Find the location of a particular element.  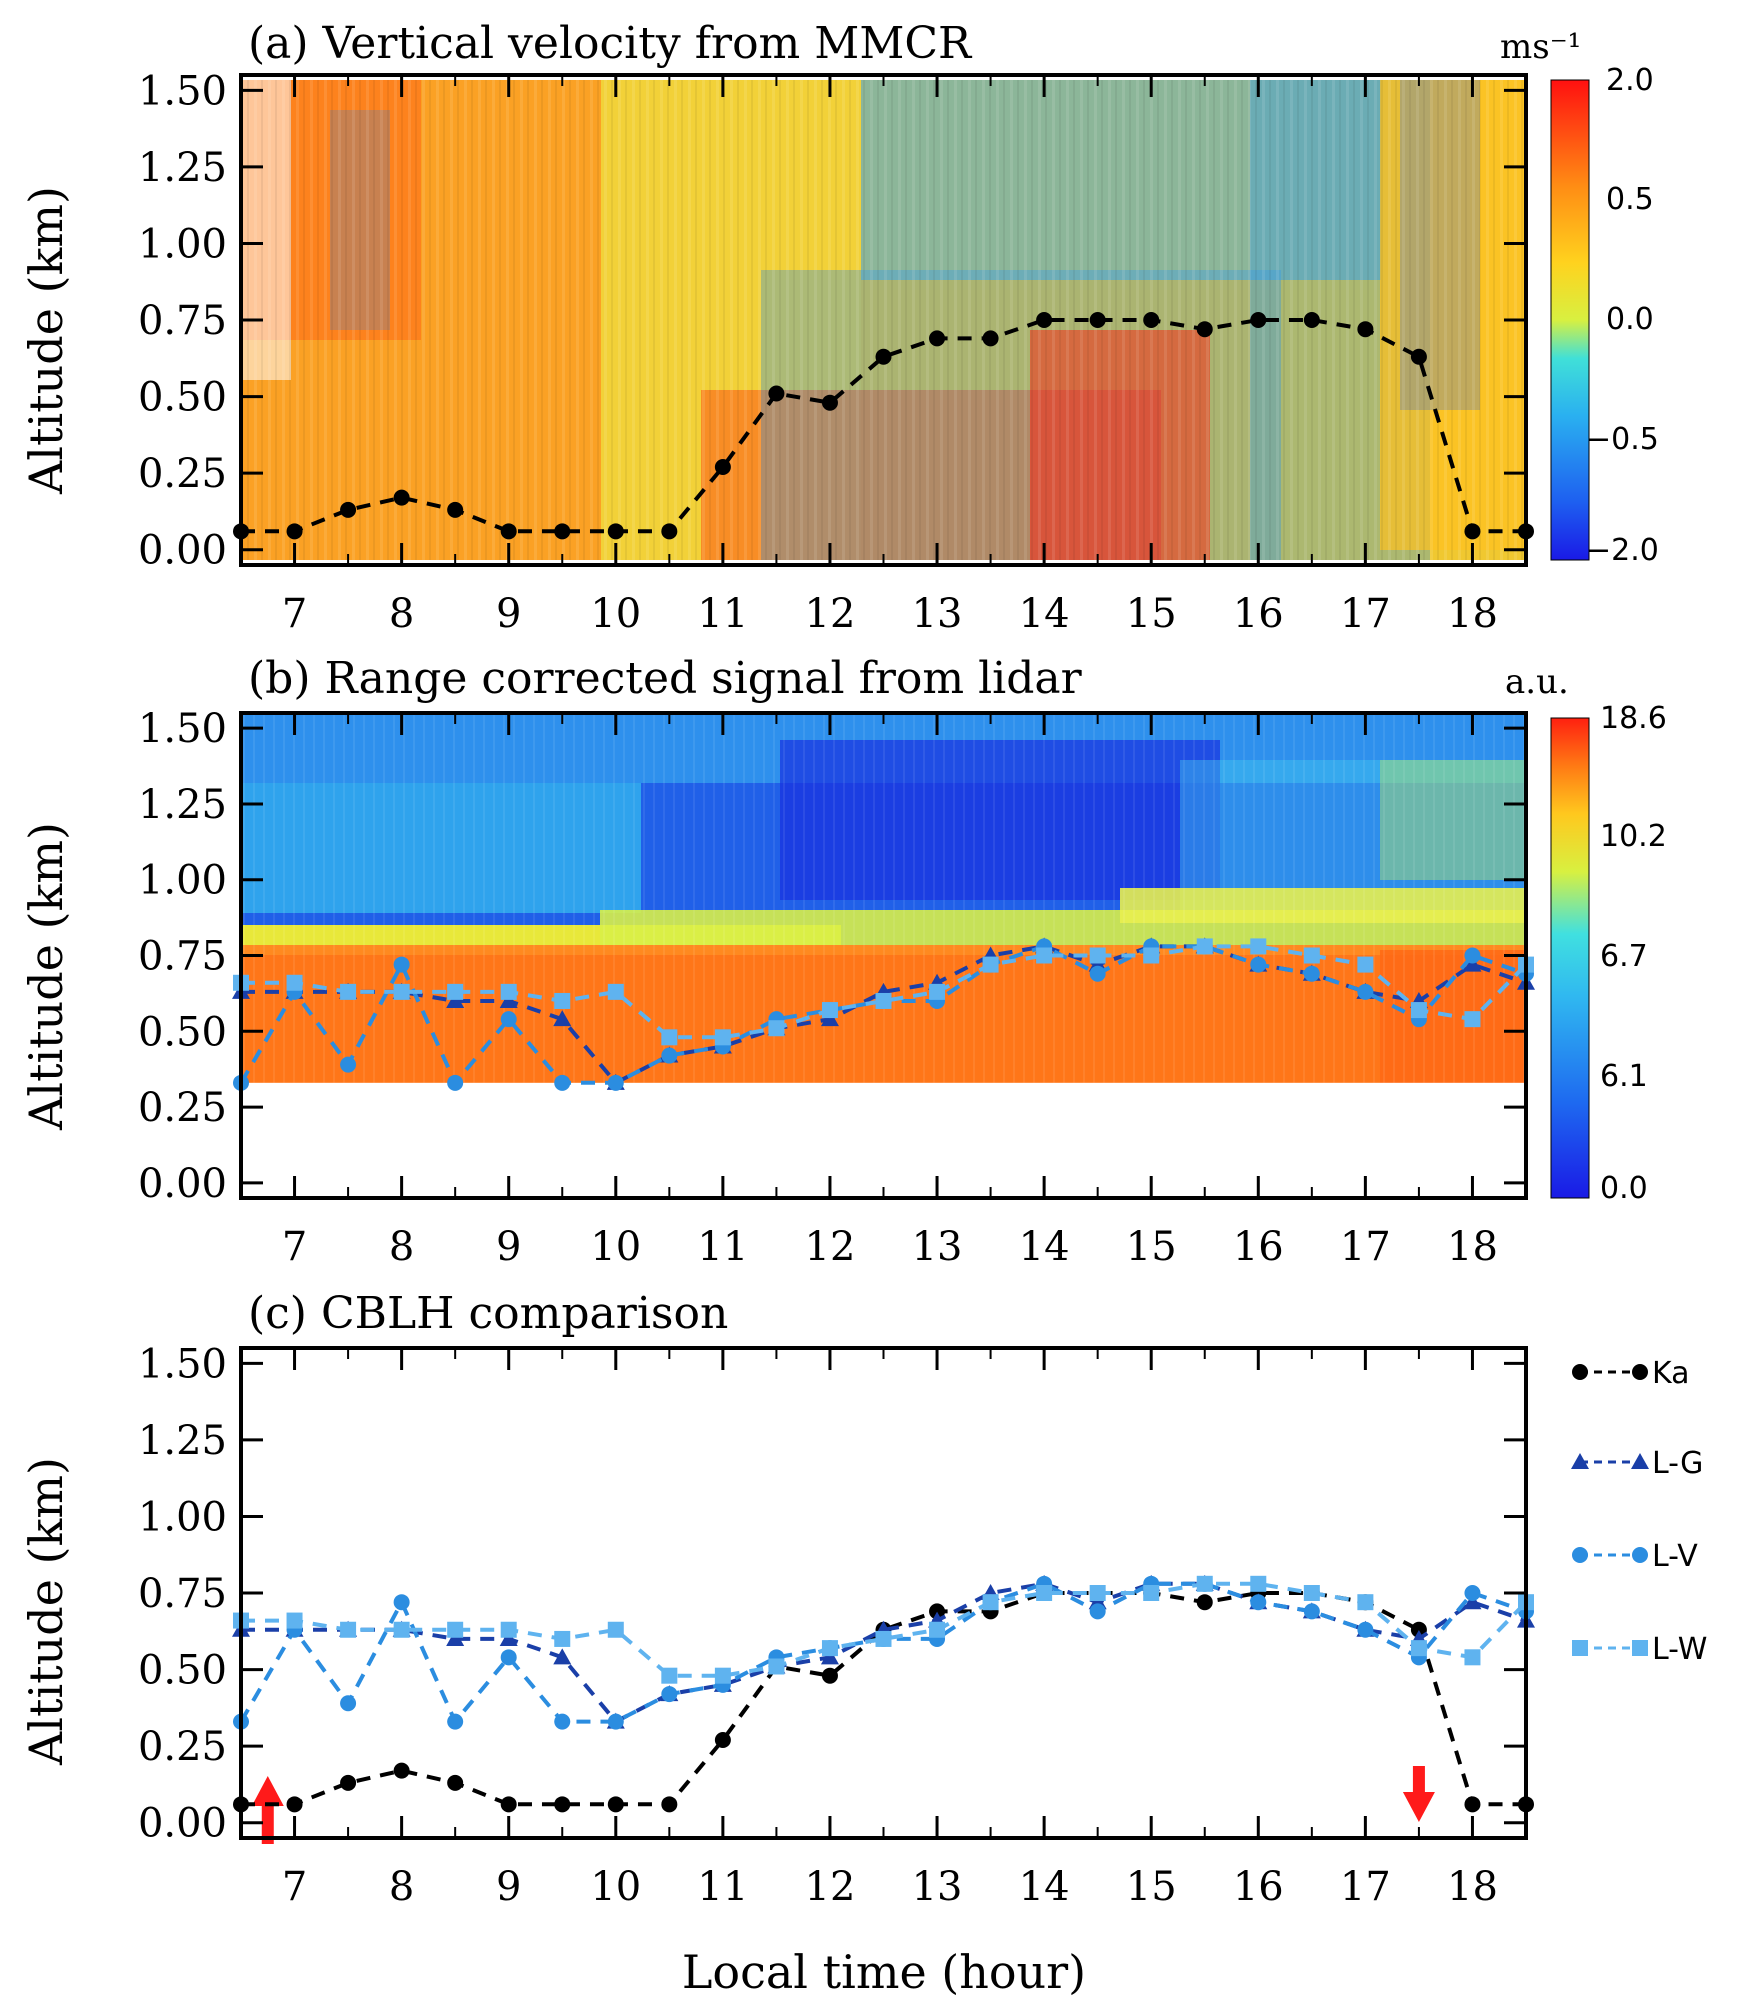

red-up-arrow is located at coordinates (267, 1810).